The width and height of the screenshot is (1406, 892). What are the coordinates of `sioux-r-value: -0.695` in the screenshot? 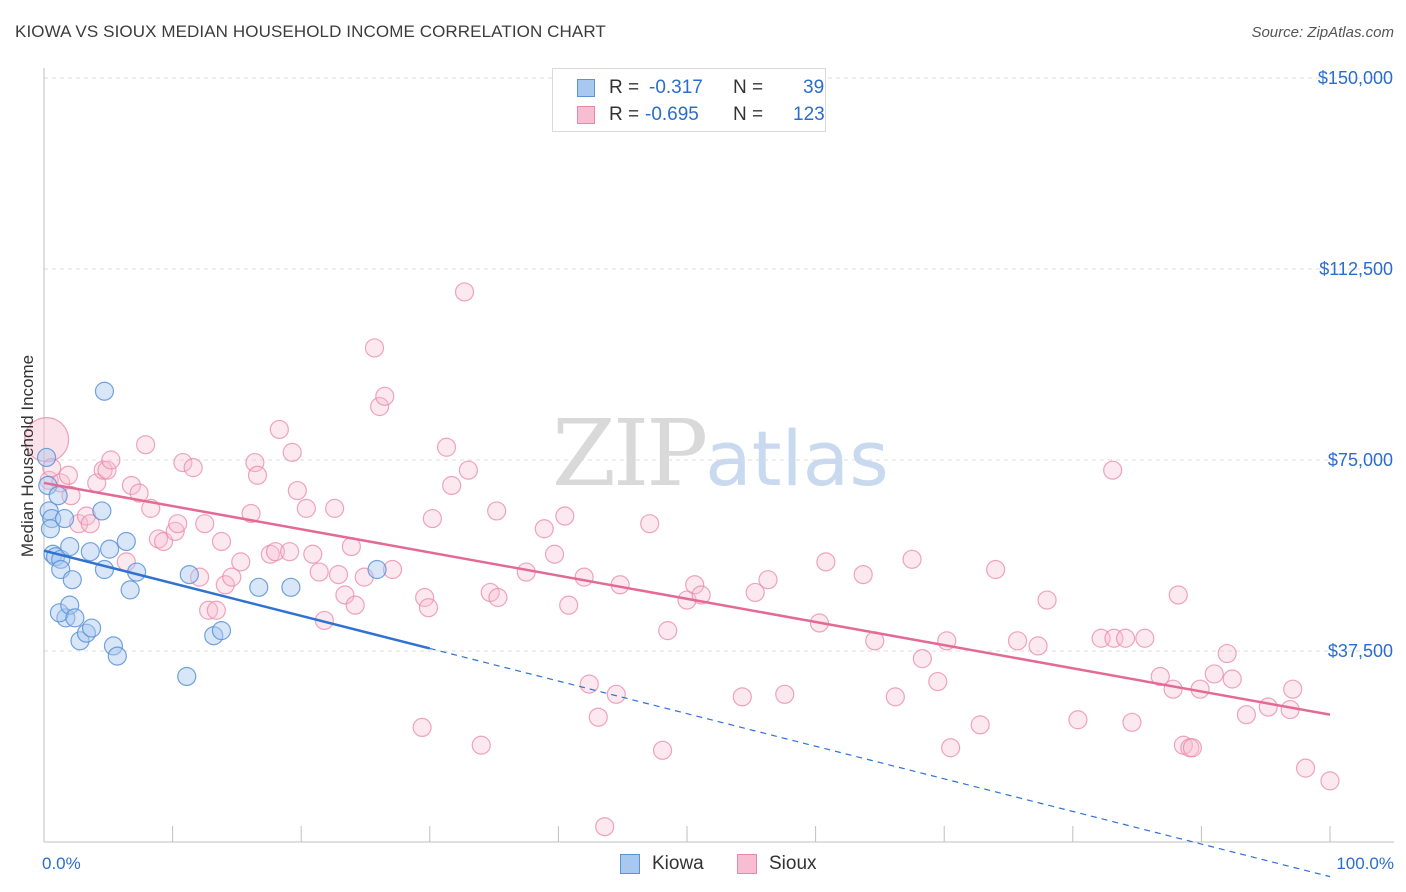 It's located at (672, 114).